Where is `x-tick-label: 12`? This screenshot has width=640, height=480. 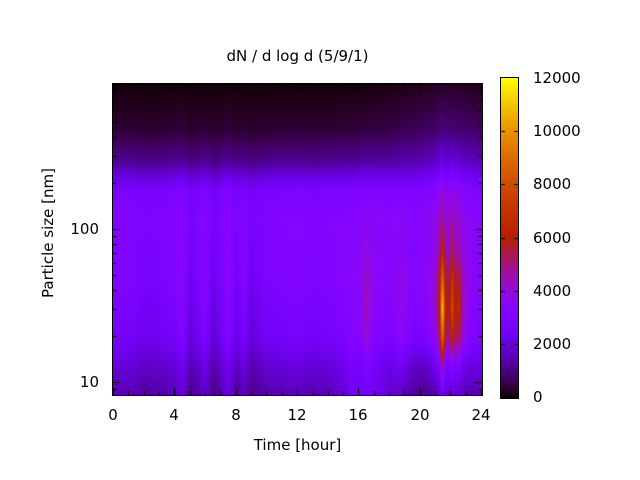
x-tick-label: 12 is located at coordinates (297, 415).